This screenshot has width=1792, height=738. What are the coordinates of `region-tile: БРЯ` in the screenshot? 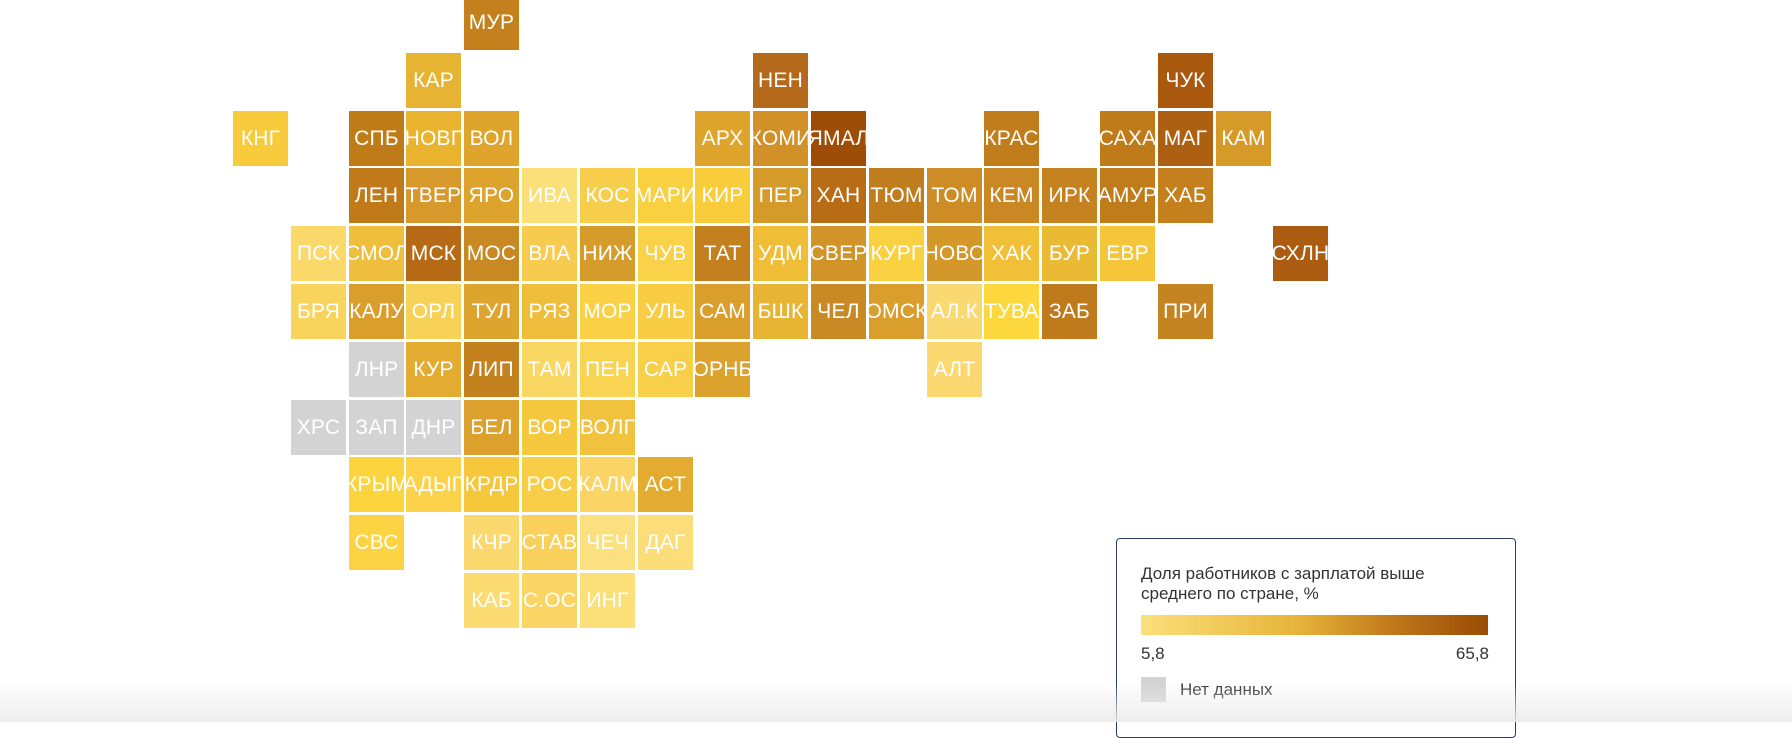 It's located at (318, 311).